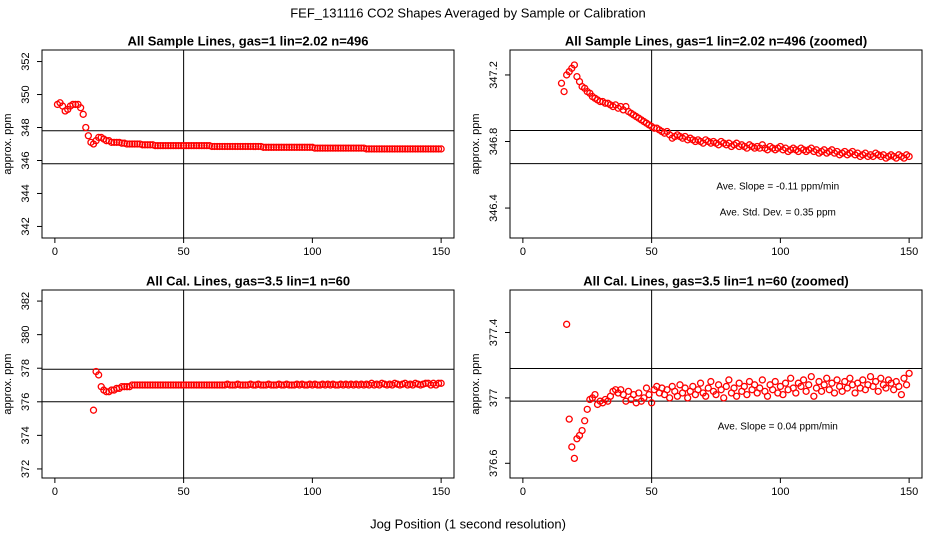 This screenshot has width=936, height=540. Describe the element at coordinates (26, 301) in the screenshot. I see `y-tick-label: 382` at that location.